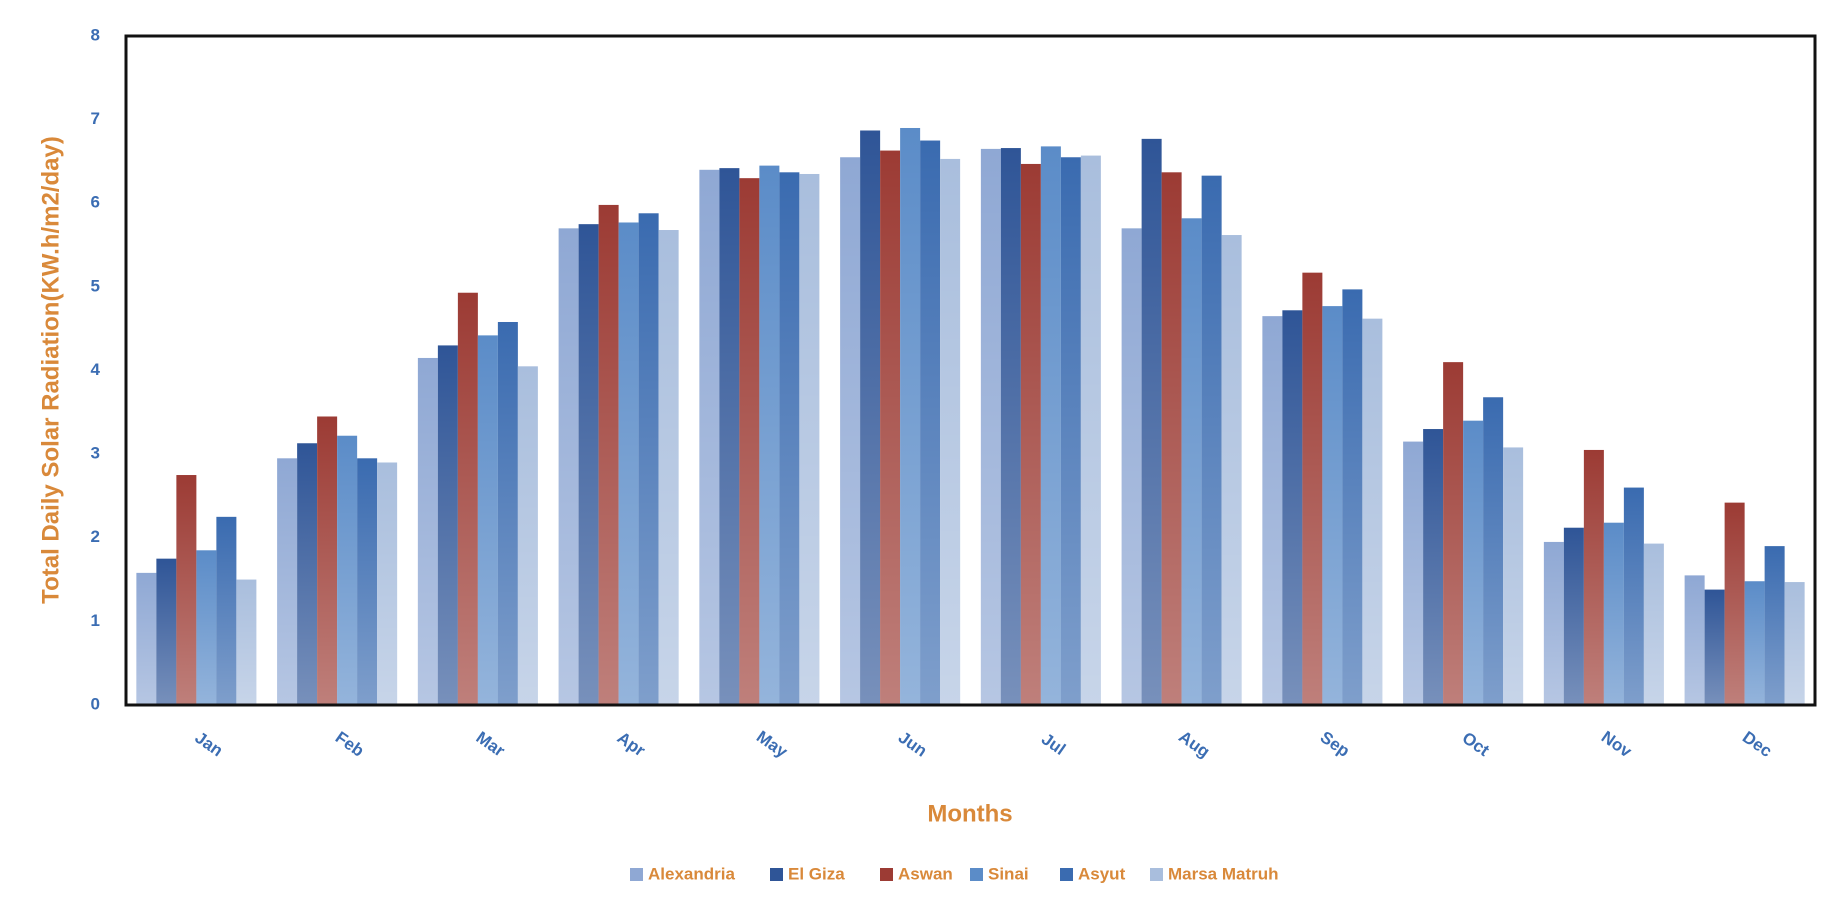  What do you see at coordinates (1223, 873) in the screenshot?
I see `legend-label: Marsa Matruh` at bounding box center [1223, 873].